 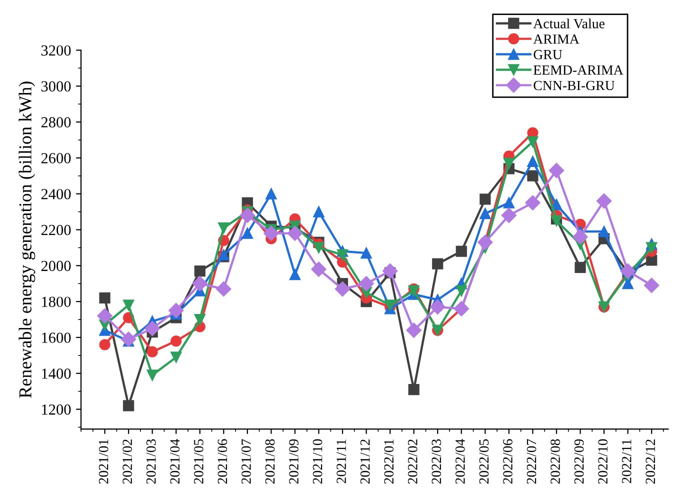 I want to click on legend-label: EEMD-ARIMA, so click(x=579, y=70).